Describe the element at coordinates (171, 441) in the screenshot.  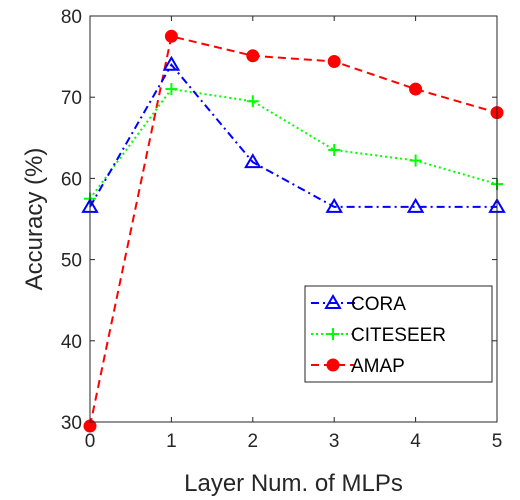
I see `x-tick-label-1: 1` at that location.